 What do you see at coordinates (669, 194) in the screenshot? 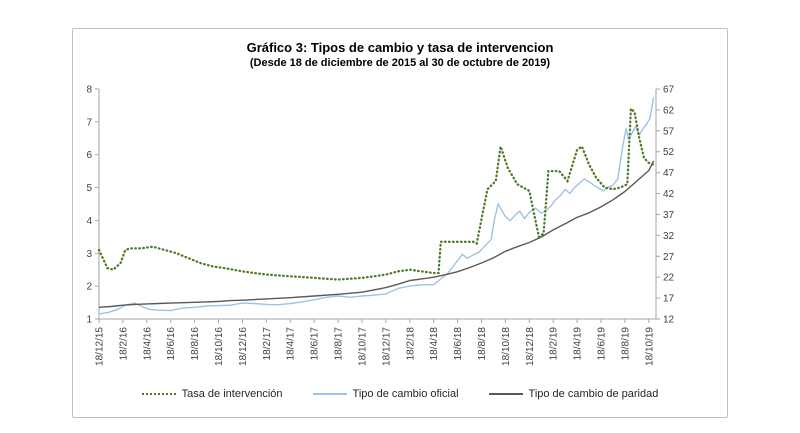
I see `svg-text: 42` at bounding box center [669, 194].